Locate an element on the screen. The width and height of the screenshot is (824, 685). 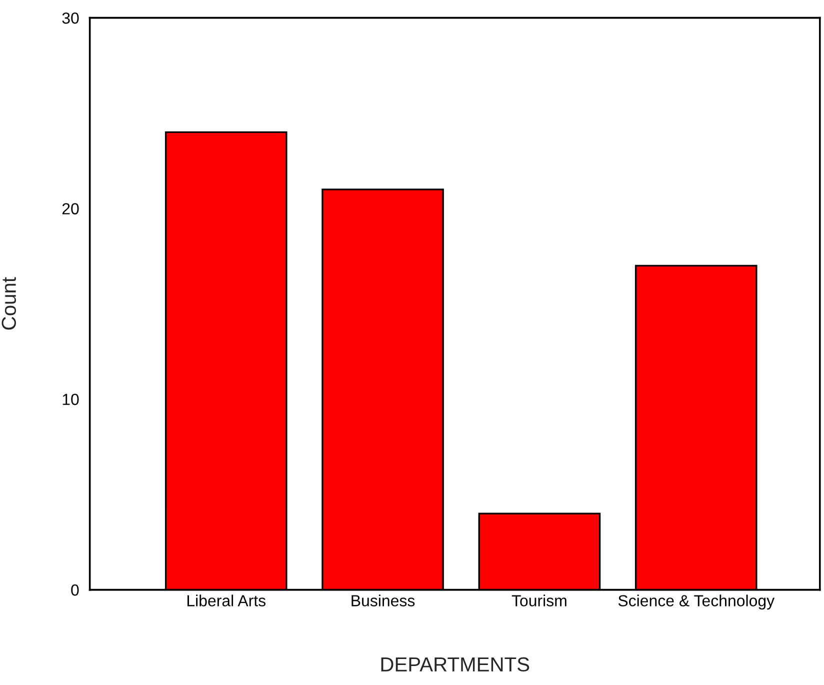
x-tick-label: Science & Technology is located at coordinates (696, 602).